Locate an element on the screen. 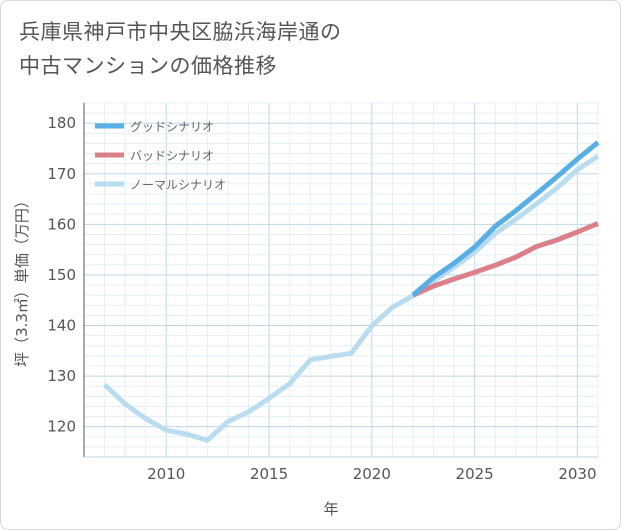 The height and width of the screenshot is (530, 621). chart-title-line1: 兵庫県神戸市中央区脇浜海岸通の is located at coordinates (180, 32).